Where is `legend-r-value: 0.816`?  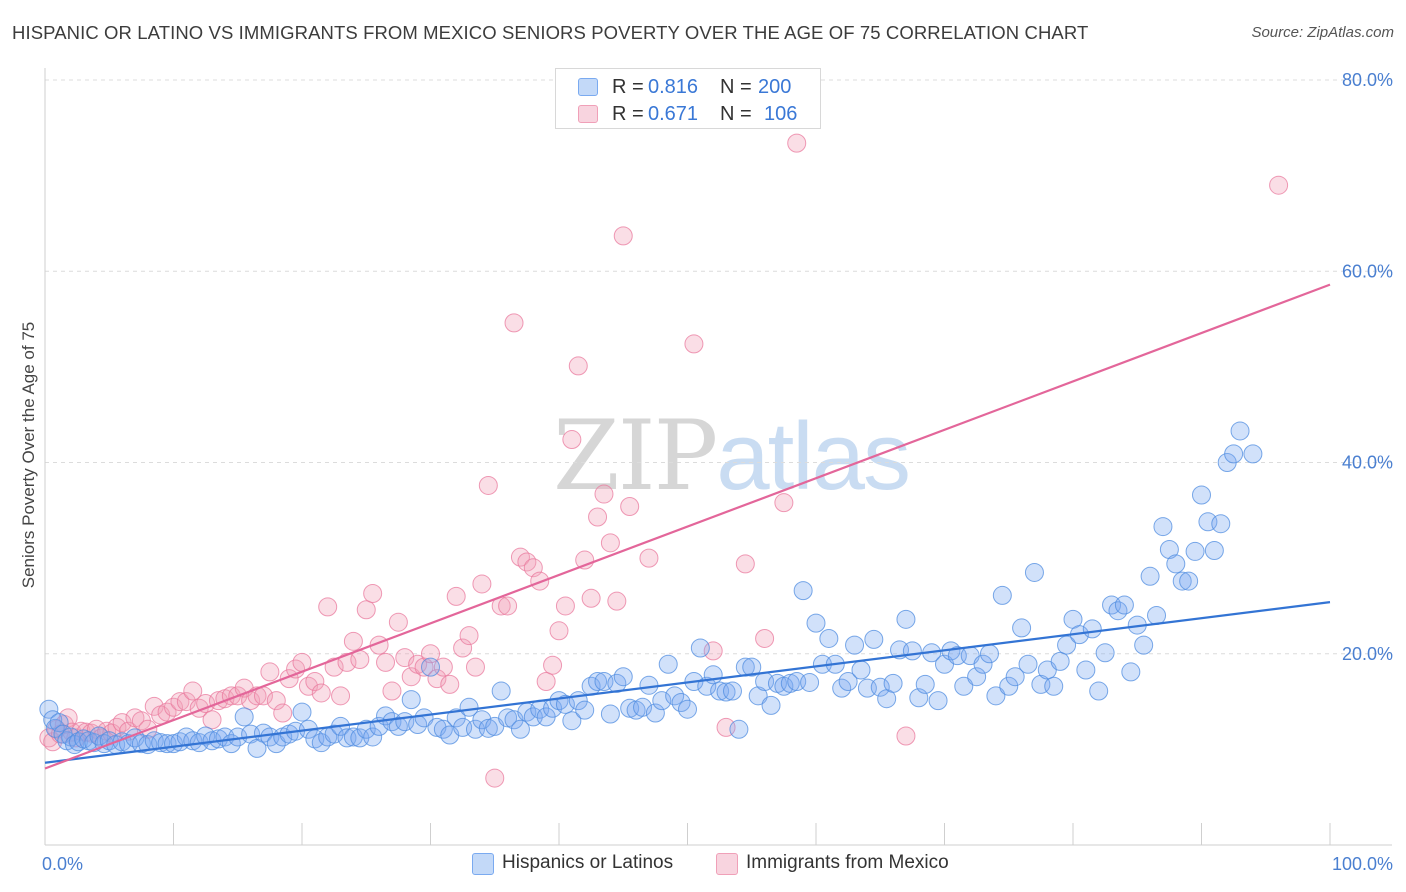
legend-r-value: 0.816 is located at coordinates (673, 87).